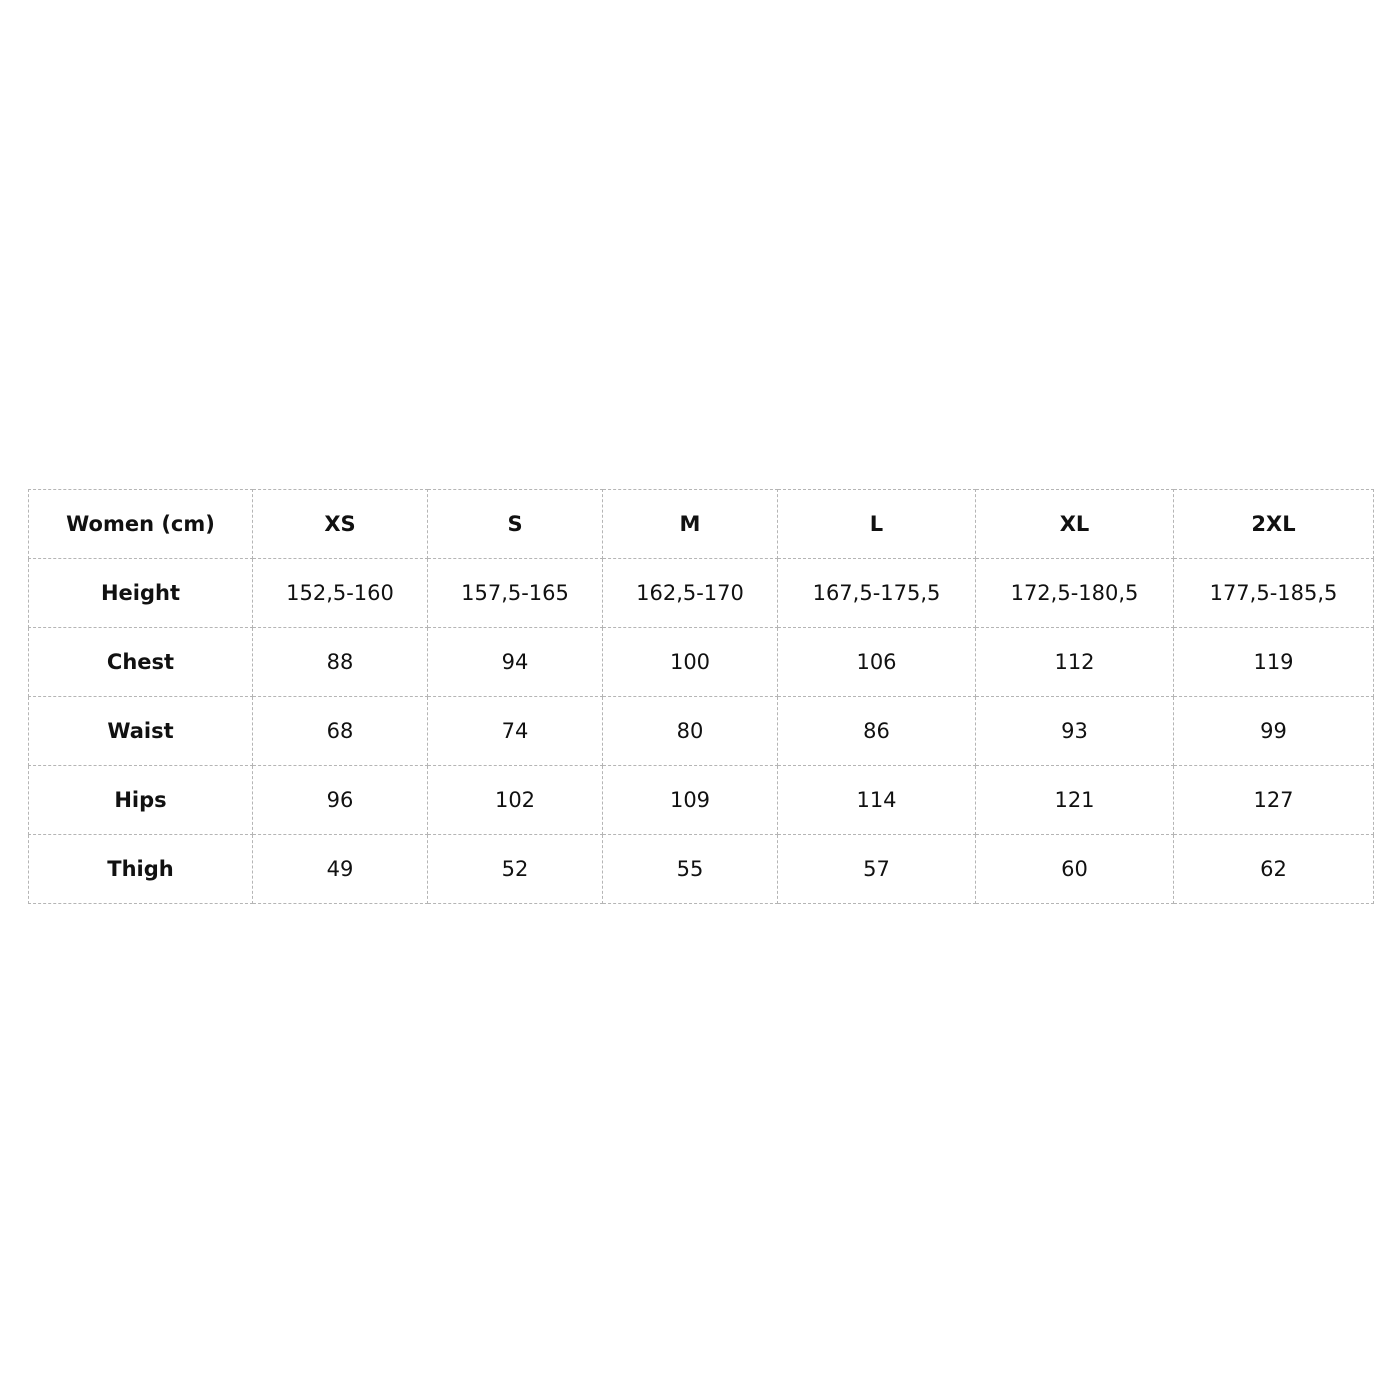  I want to click on value-cell: 52, so click(515, 869).